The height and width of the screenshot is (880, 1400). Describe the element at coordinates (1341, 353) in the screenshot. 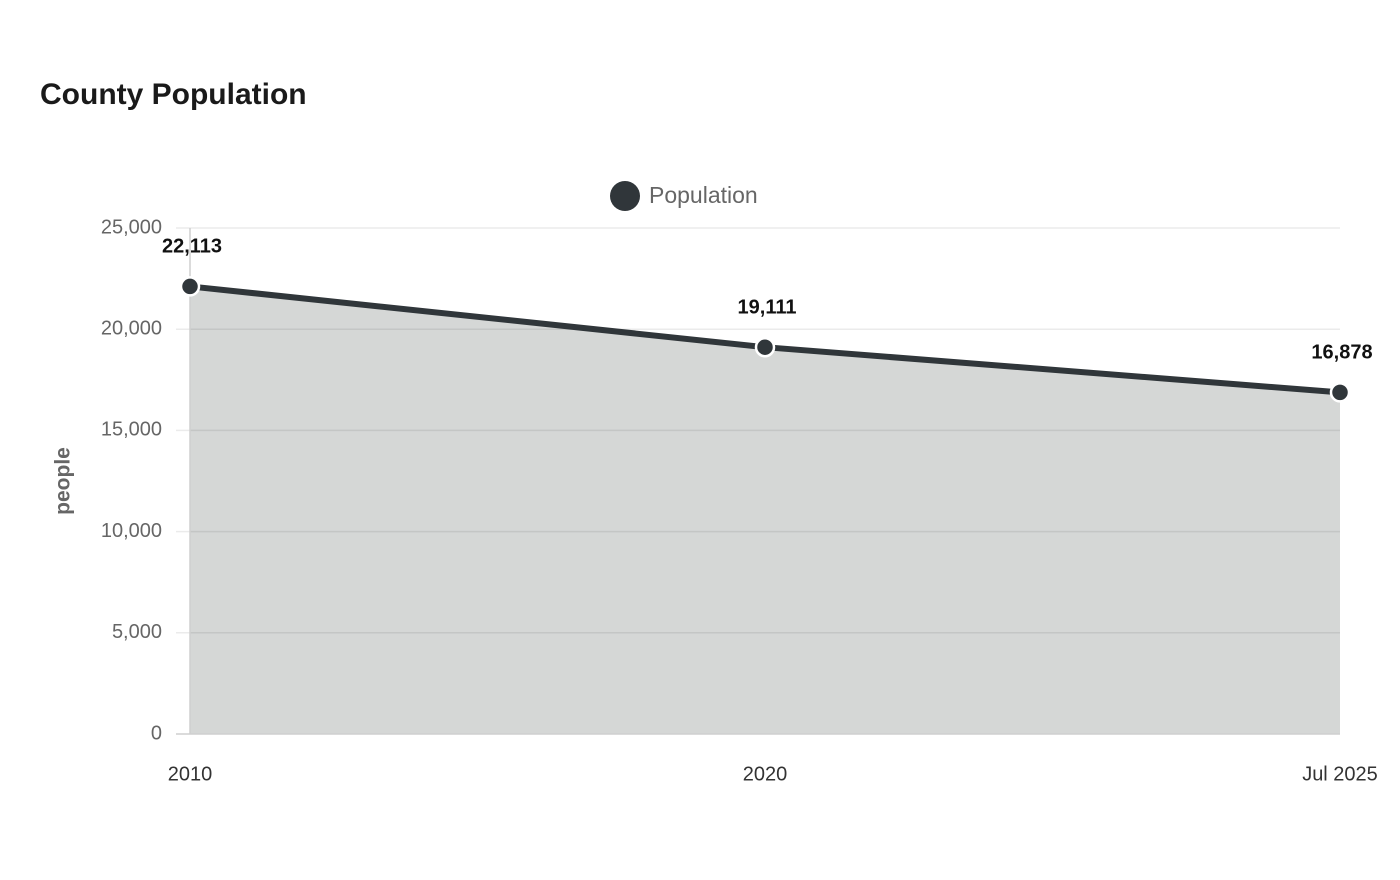

I see `data-label: 16,878` at that location.